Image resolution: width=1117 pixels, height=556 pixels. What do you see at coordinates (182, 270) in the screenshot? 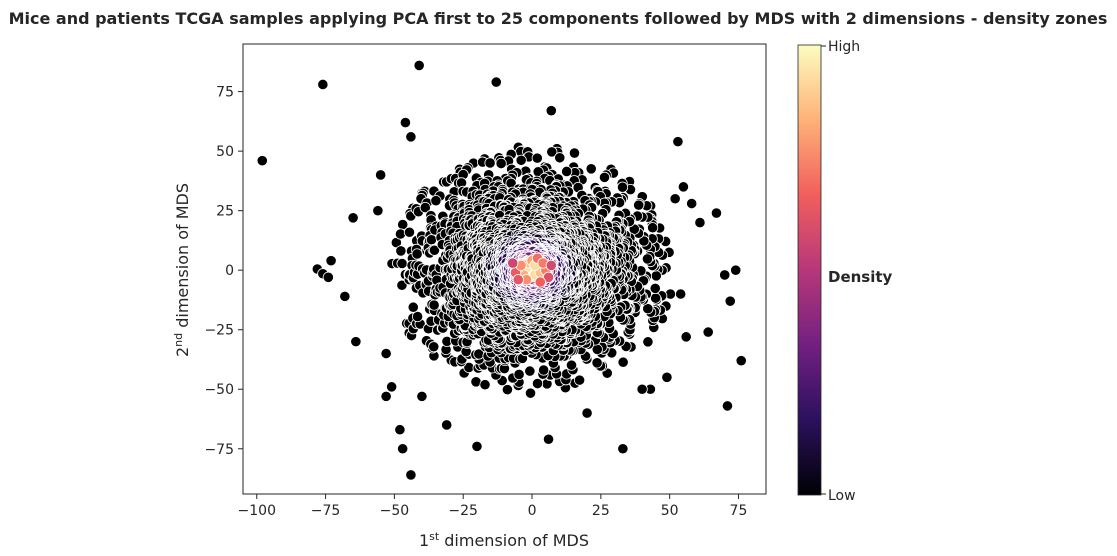
I see `y-axis-label: 2nd dimension of MDS` at bounding box center [182, 270].